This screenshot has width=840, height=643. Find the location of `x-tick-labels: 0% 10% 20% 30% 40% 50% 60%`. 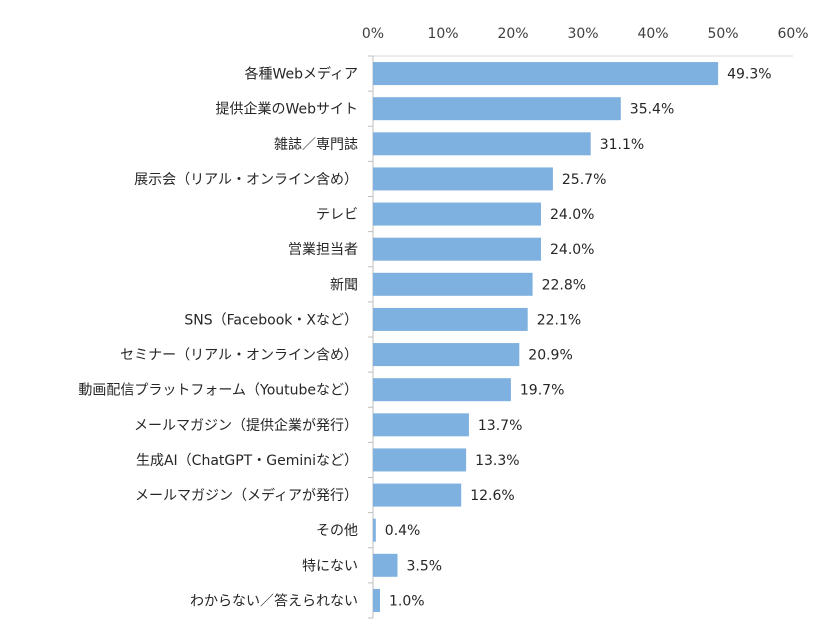

x-tick-labels: 0% 10% 20% 30% 40% 50% 60% is located at coordinates (585, 34).